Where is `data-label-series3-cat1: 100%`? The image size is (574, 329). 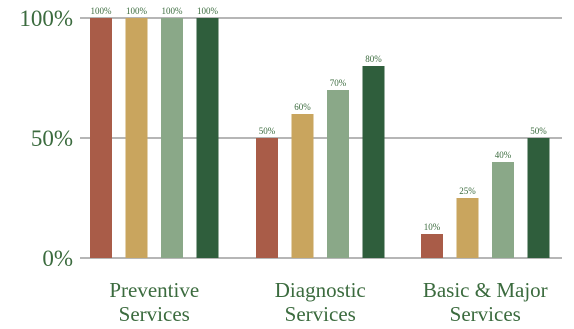
data-label-series3-cat1: 100% is located at coordinates (173, 11).